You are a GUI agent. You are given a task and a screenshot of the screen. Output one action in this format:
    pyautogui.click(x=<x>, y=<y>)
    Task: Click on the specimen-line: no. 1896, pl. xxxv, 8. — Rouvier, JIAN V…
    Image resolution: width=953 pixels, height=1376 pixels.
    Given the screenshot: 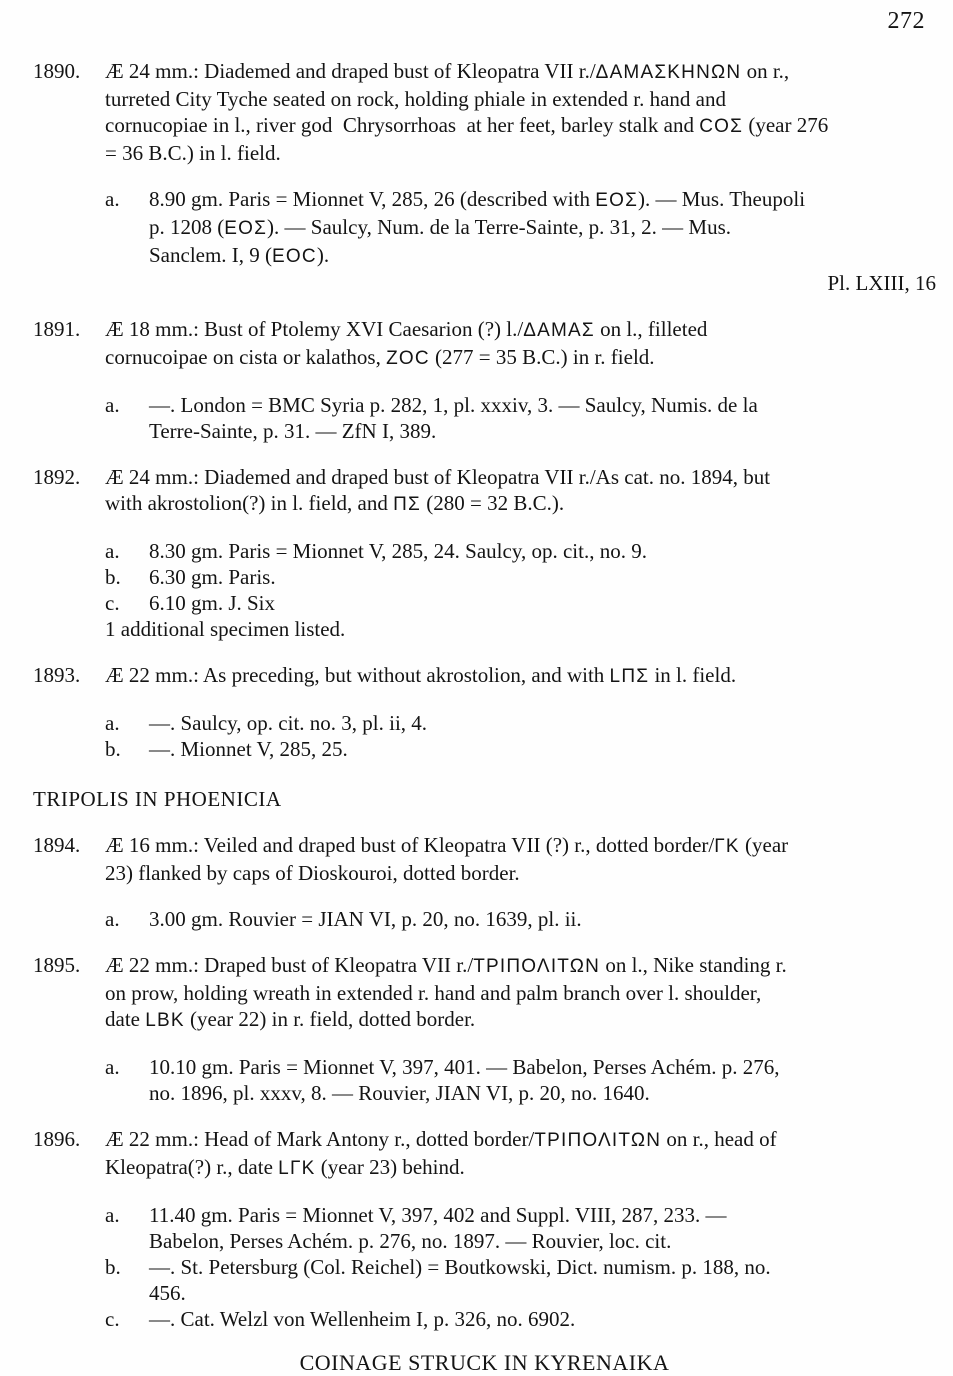 What is the action you would take?
    pyautogui.click(x=399, y=1093)
    